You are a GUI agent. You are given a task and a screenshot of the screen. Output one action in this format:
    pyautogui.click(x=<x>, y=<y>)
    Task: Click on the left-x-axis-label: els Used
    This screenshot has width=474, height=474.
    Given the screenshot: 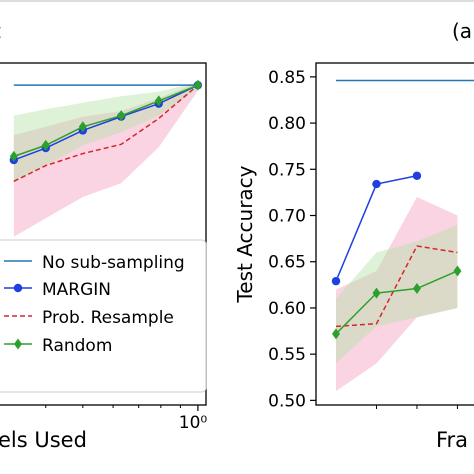 What is the action you would take?
    pyautogui.click(x=43, y=440)
    